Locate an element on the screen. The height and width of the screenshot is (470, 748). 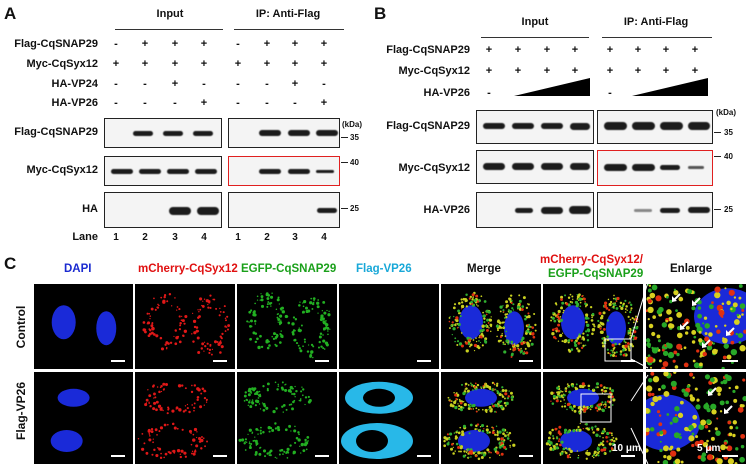
blot-b-myc-input is located at coordinates (535, 167).